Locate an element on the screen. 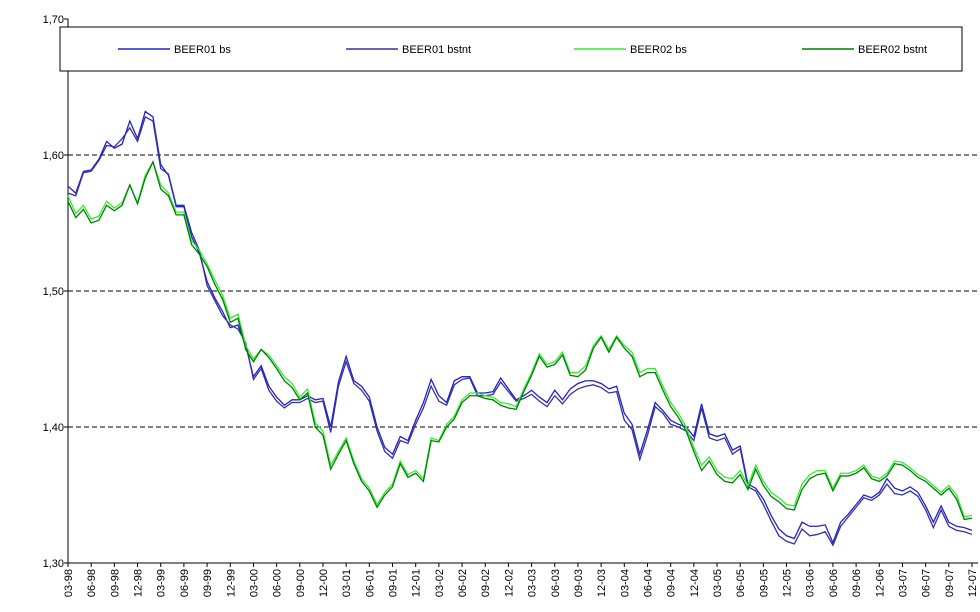  x-tick-label: 03-00 is located at coordinates (254, 583).